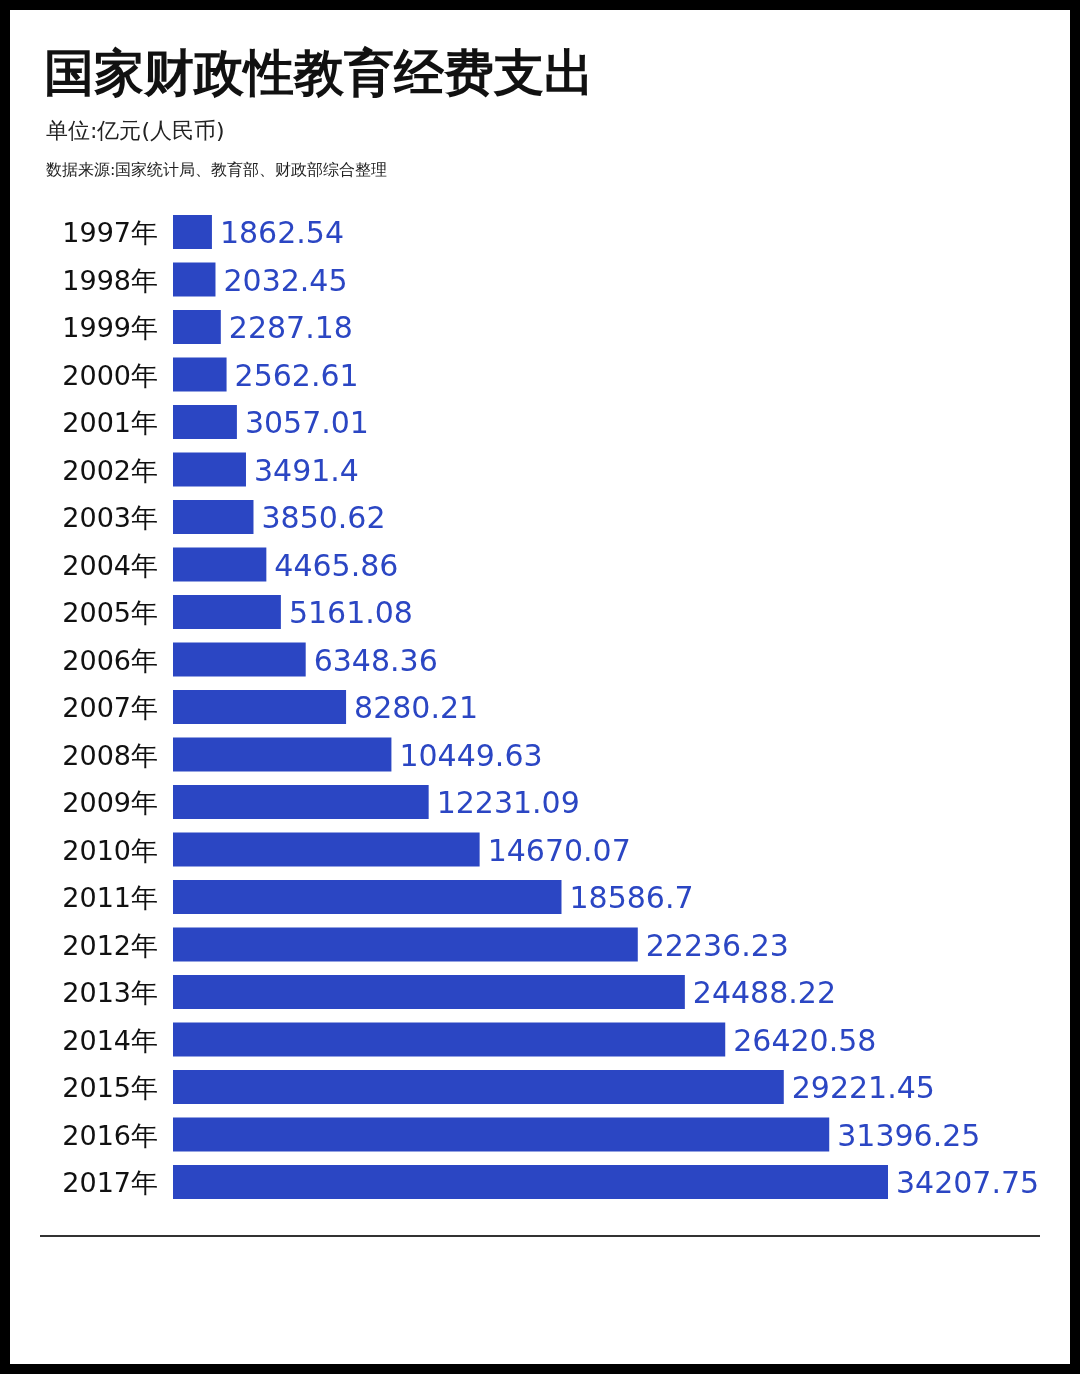 The height and width of the screenshot is (1374, 1080). I want to click on y-tick-label: 2008年, so click(110, 755).